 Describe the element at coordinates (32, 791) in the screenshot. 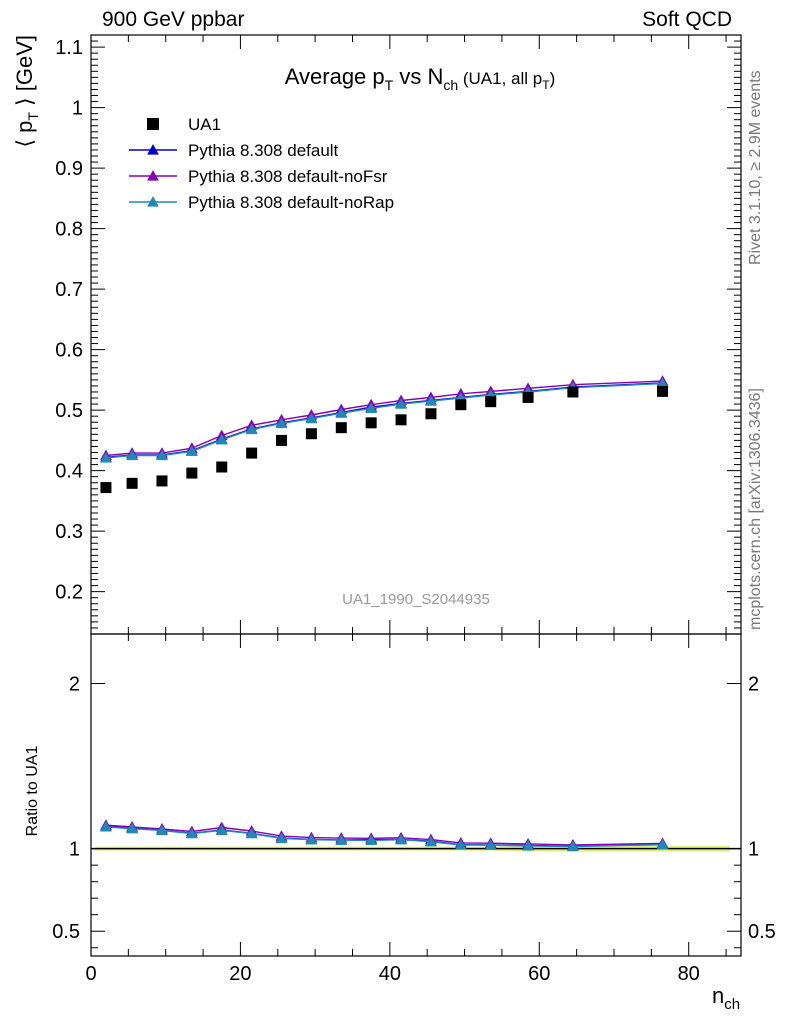

I see `ratio-y-axis-label: Ratio to UA1` at that location.